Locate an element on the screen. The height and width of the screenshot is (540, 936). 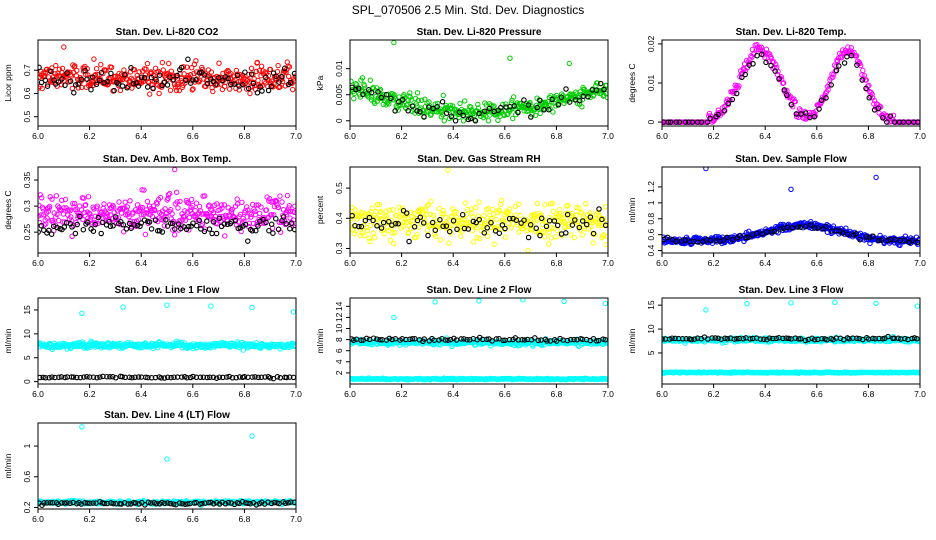
panel-title: Stan. Dev. Sample Flow is located at coordinates (791, 159).